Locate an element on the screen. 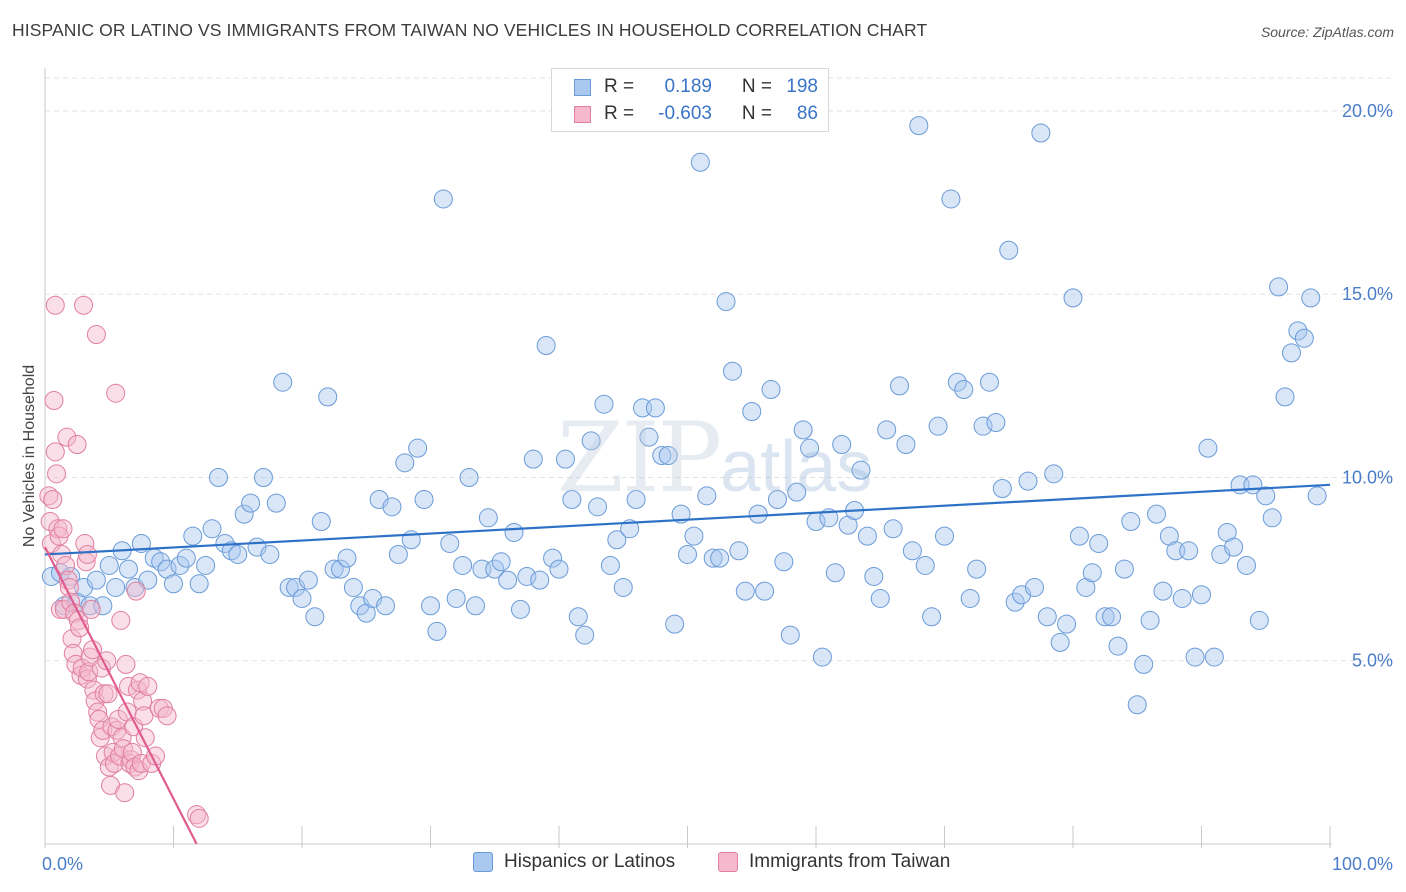 This screenshot has width=1406, height=892. legend-r-label: R = is located at coordinates (619, 113).